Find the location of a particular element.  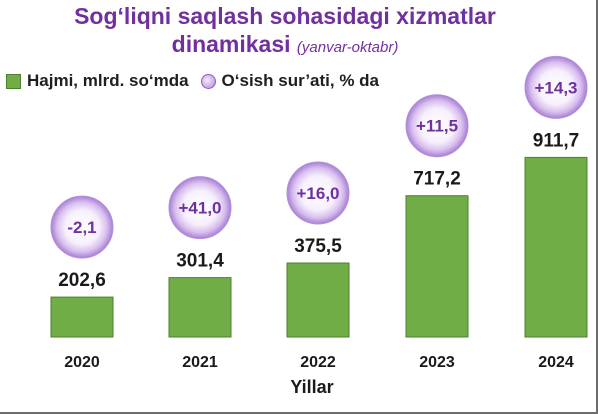

growth-bubble-2024 is located at coordinates (556, 87).